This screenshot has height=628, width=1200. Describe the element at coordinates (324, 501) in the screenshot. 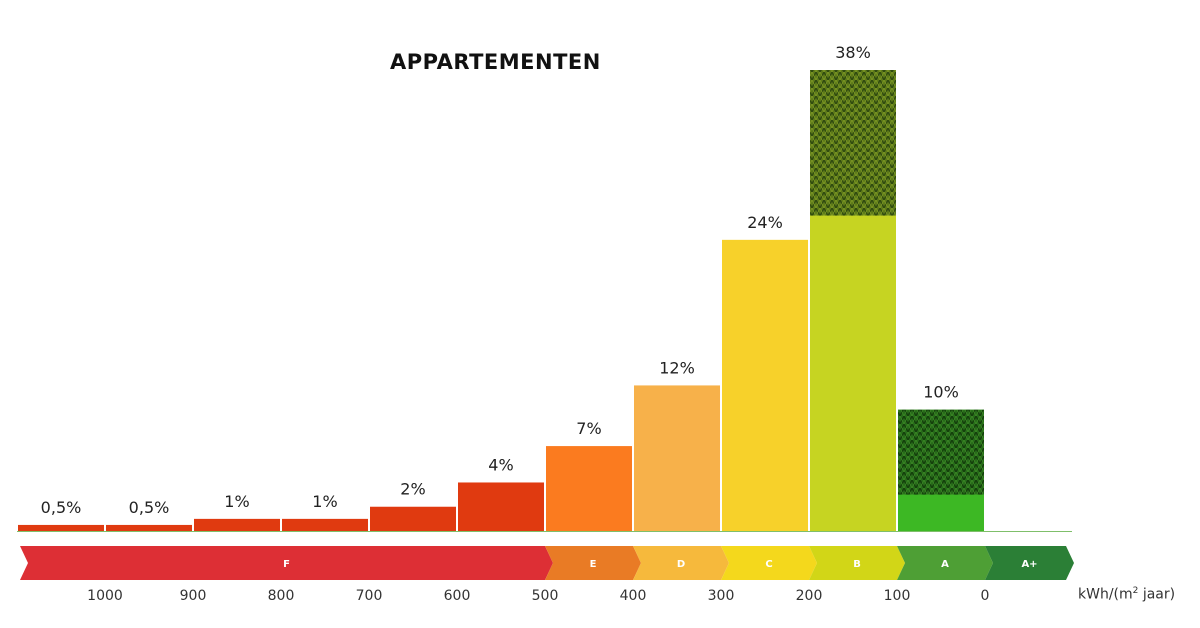

I see `bar-value-label-3: 1%` at that location.